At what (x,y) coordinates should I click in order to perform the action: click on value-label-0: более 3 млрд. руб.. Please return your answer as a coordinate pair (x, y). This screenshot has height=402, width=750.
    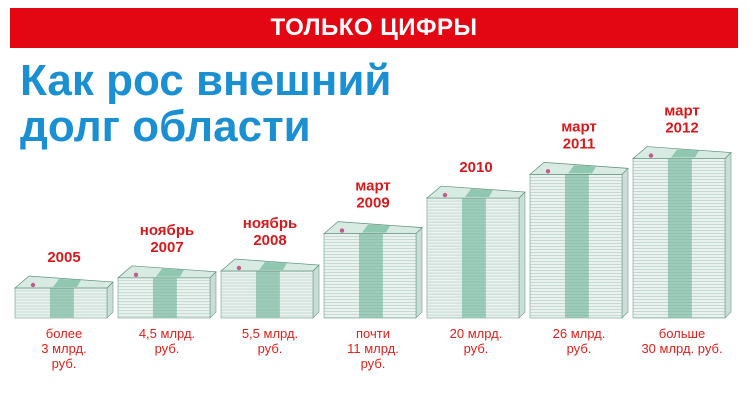
    Looking at the image, I should click on (64, 348).